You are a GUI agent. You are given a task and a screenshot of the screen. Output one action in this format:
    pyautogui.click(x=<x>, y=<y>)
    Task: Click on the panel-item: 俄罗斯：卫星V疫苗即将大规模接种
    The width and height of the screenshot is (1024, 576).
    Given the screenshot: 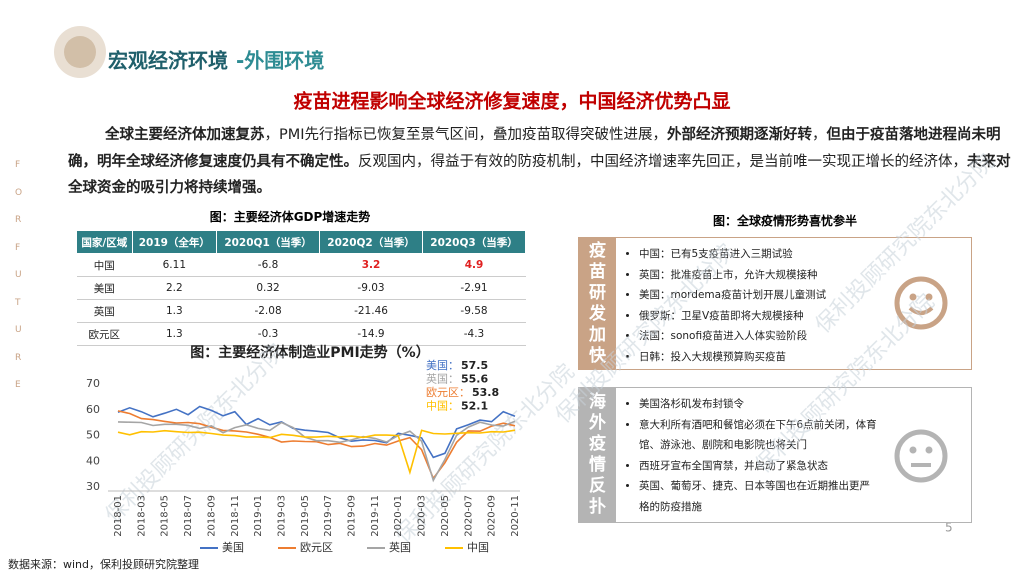 What is the action you would take?
    pyautogui.click(x=759, y=316)
    